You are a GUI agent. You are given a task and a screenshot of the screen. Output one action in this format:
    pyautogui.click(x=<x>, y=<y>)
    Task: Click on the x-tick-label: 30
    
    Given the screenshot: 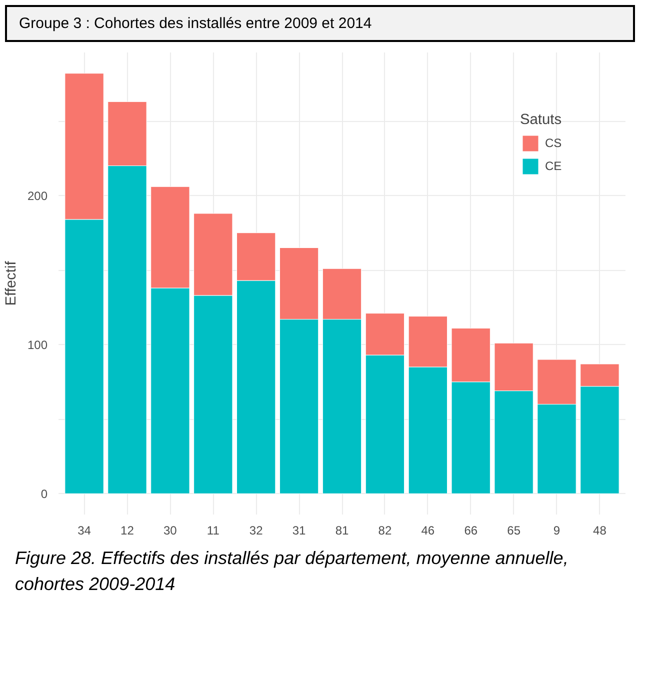 What is the action you would take?
    pyautogui.click(x=171, y=531)
    